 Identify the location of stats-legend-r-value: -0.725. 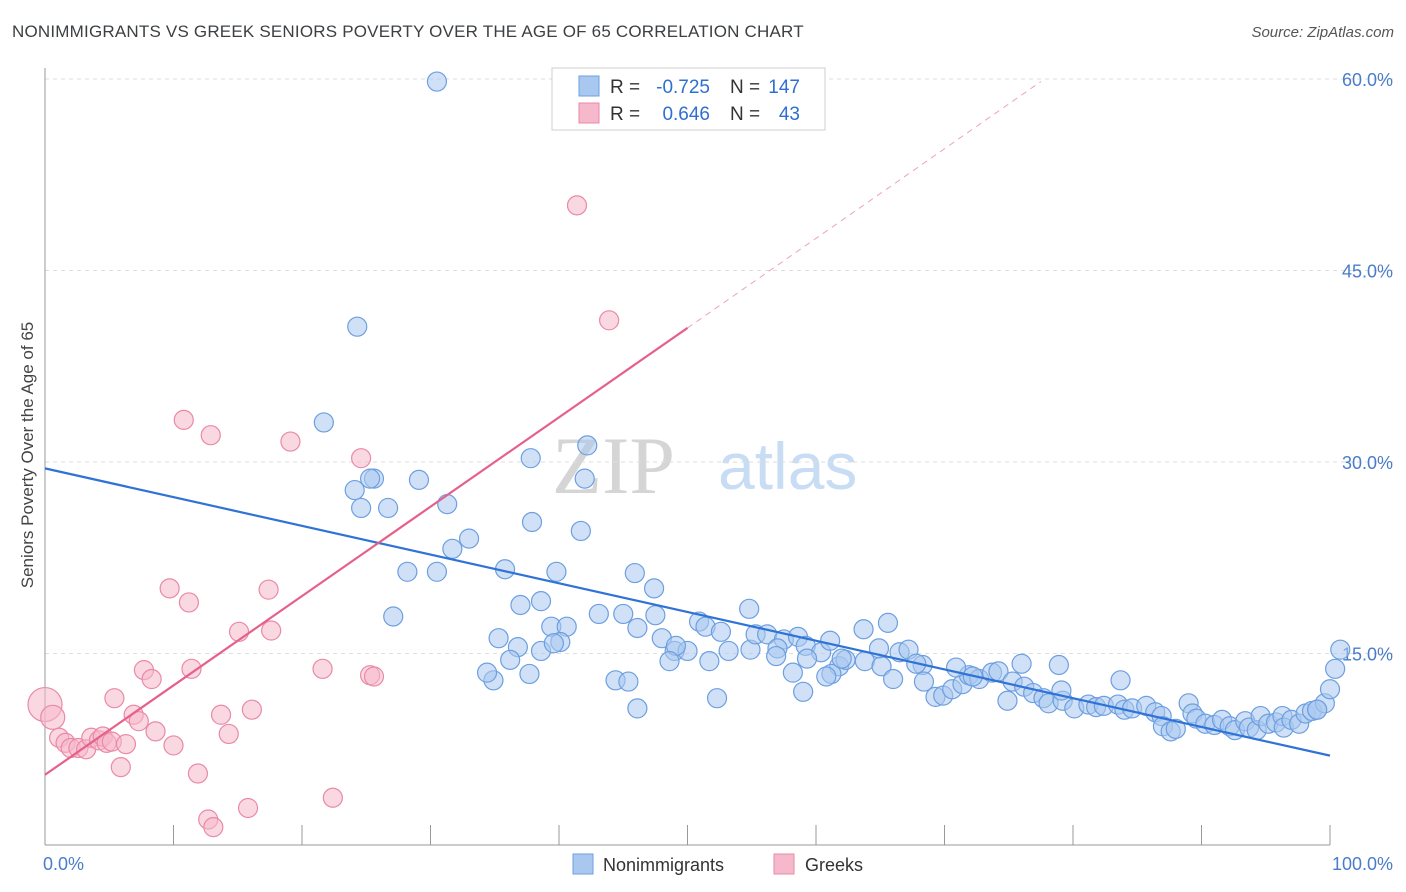
(683, 87).